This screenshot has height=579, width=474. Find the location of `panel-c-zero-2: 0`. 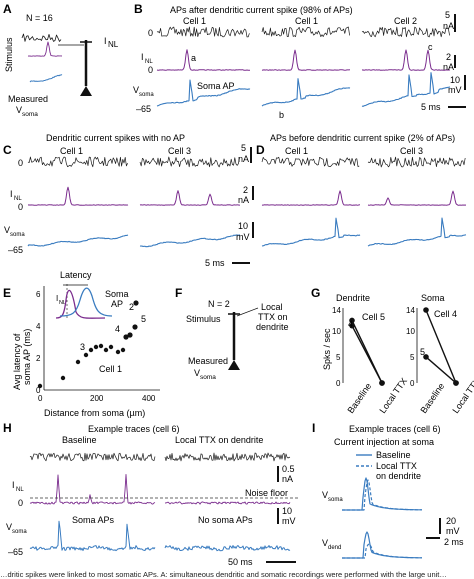

panel-c-zero-2: 0 is located at coordinates (20, 207).